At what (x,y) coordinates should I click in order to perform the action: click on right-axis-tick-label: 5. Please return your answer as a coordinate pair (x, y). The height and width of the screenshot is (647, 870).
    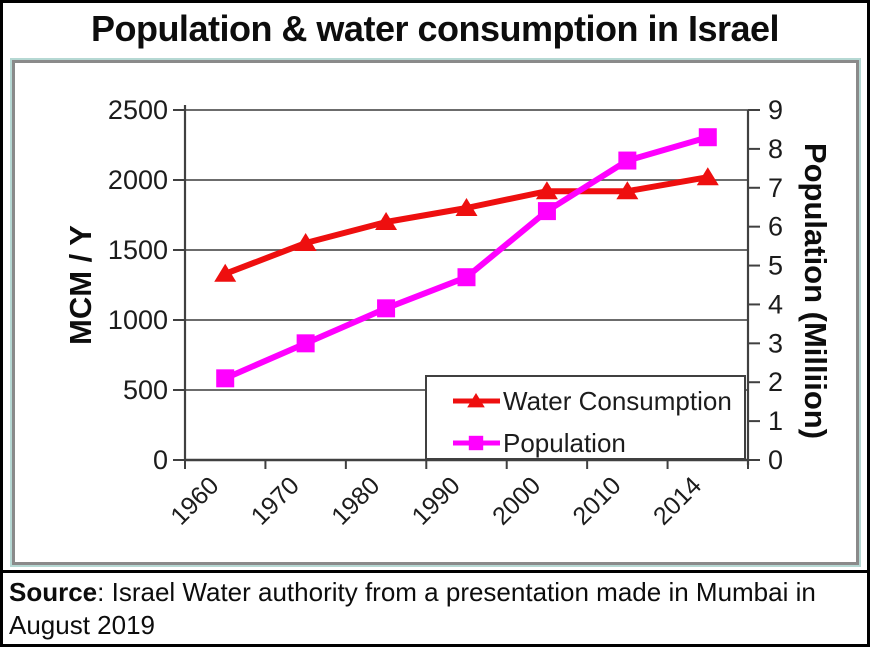
    Looking at the image, I should click on (775, 266).